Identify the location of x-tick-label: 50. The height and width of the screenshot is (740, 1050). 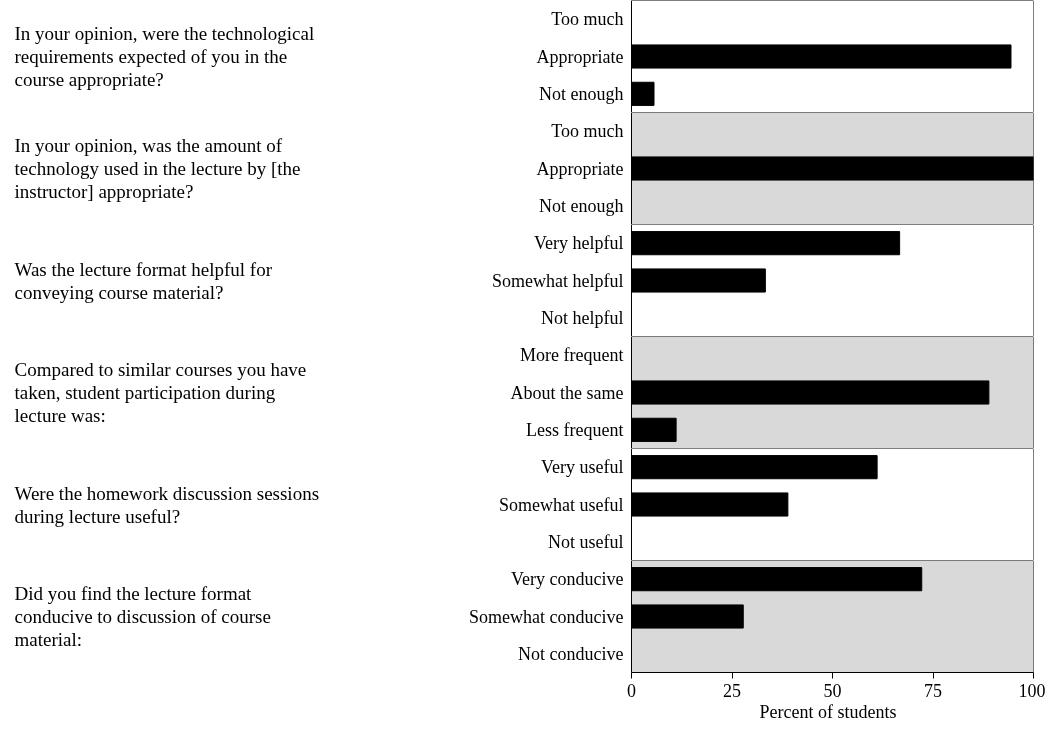
(832, 690).